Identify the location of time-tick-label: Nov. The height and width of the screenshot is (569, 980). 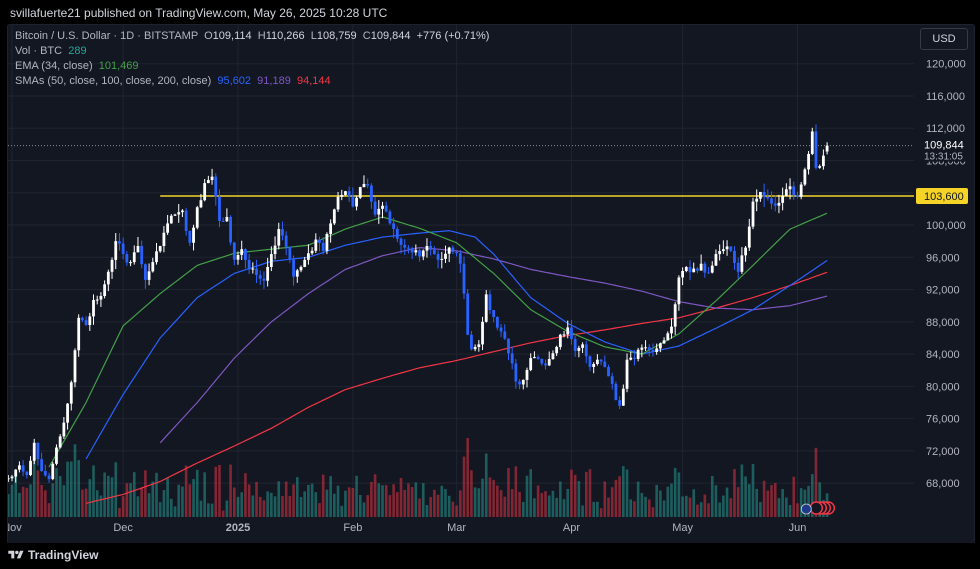
(15, 528).